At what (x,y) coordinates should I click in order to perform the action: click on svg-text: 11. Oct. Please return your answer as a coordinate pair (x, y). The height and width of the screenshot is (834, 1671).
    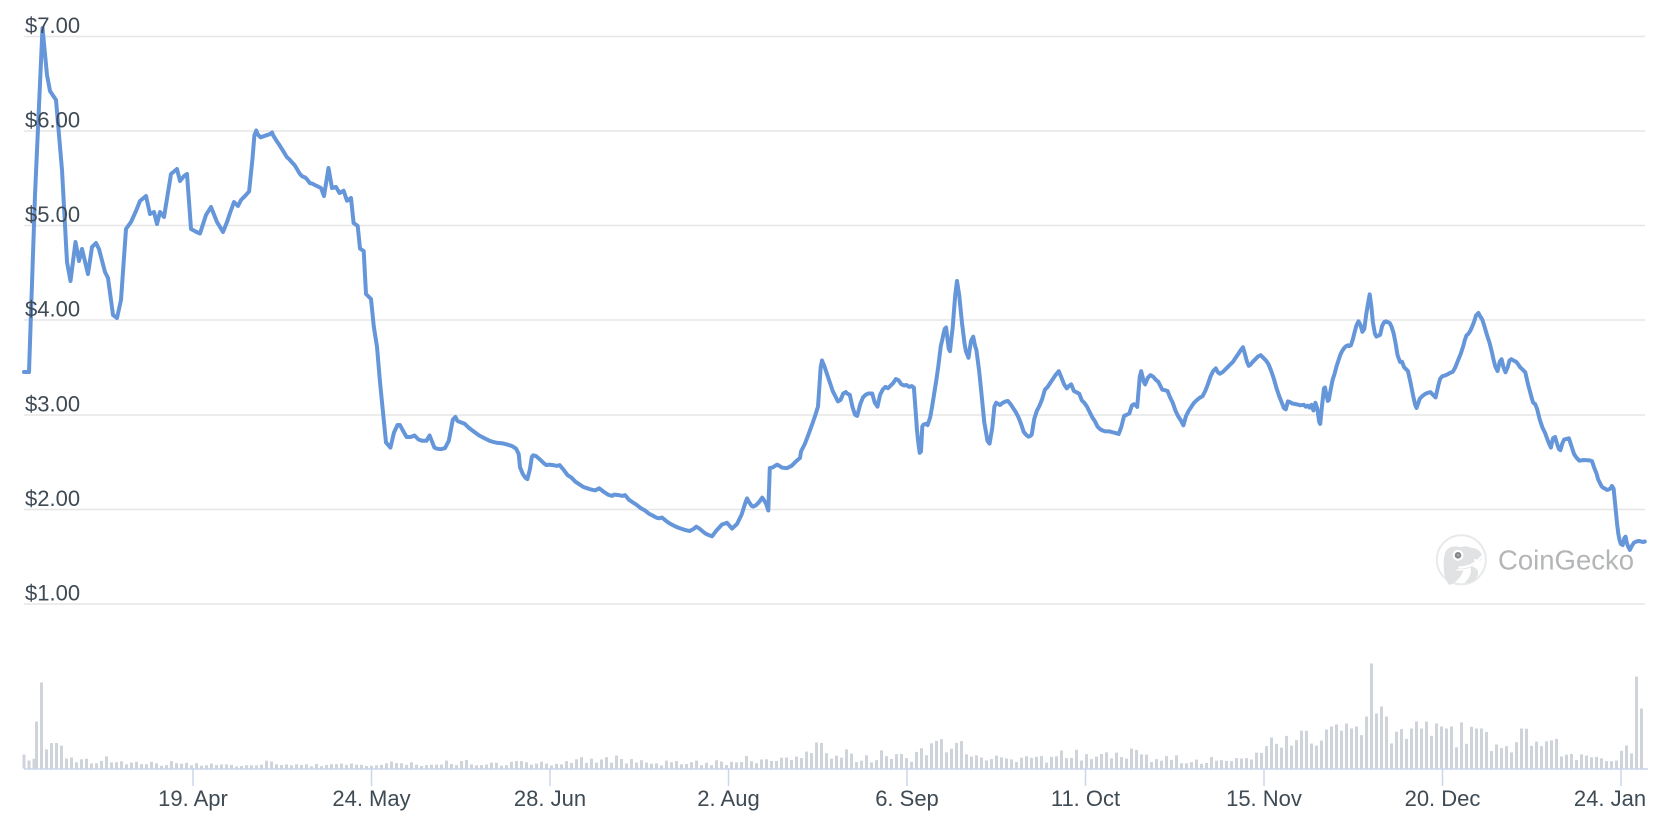
    Looking at the image, I should click on (1085, 798).